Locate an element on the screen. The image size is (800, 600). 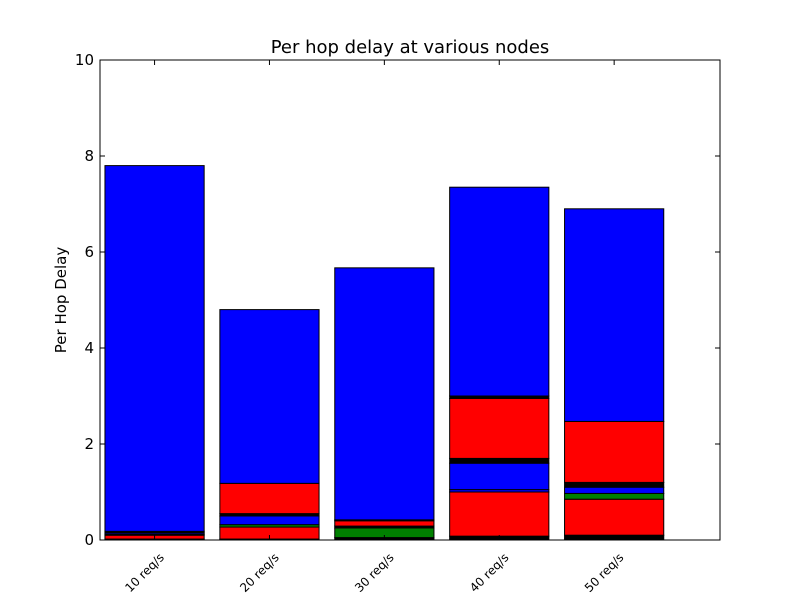
y-tick-label: 6 is located at coordinates (89, 252).